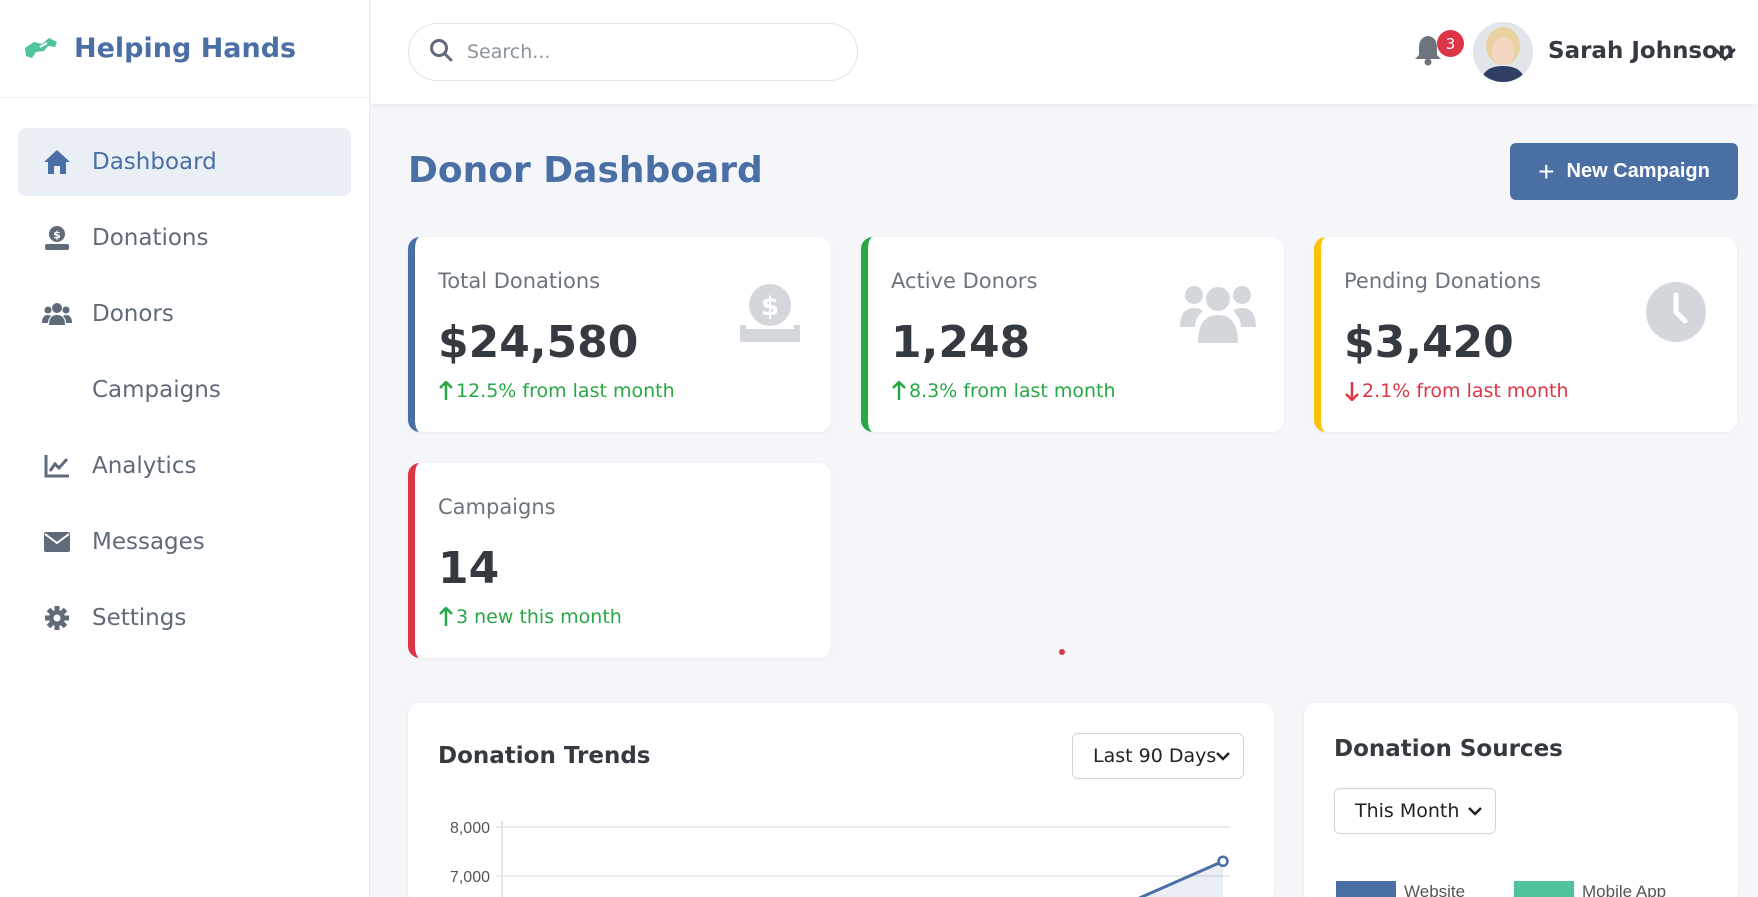 The height and width of the screenshot is (897, 1758). I want to click on campaign-icon, so click(57, 390).